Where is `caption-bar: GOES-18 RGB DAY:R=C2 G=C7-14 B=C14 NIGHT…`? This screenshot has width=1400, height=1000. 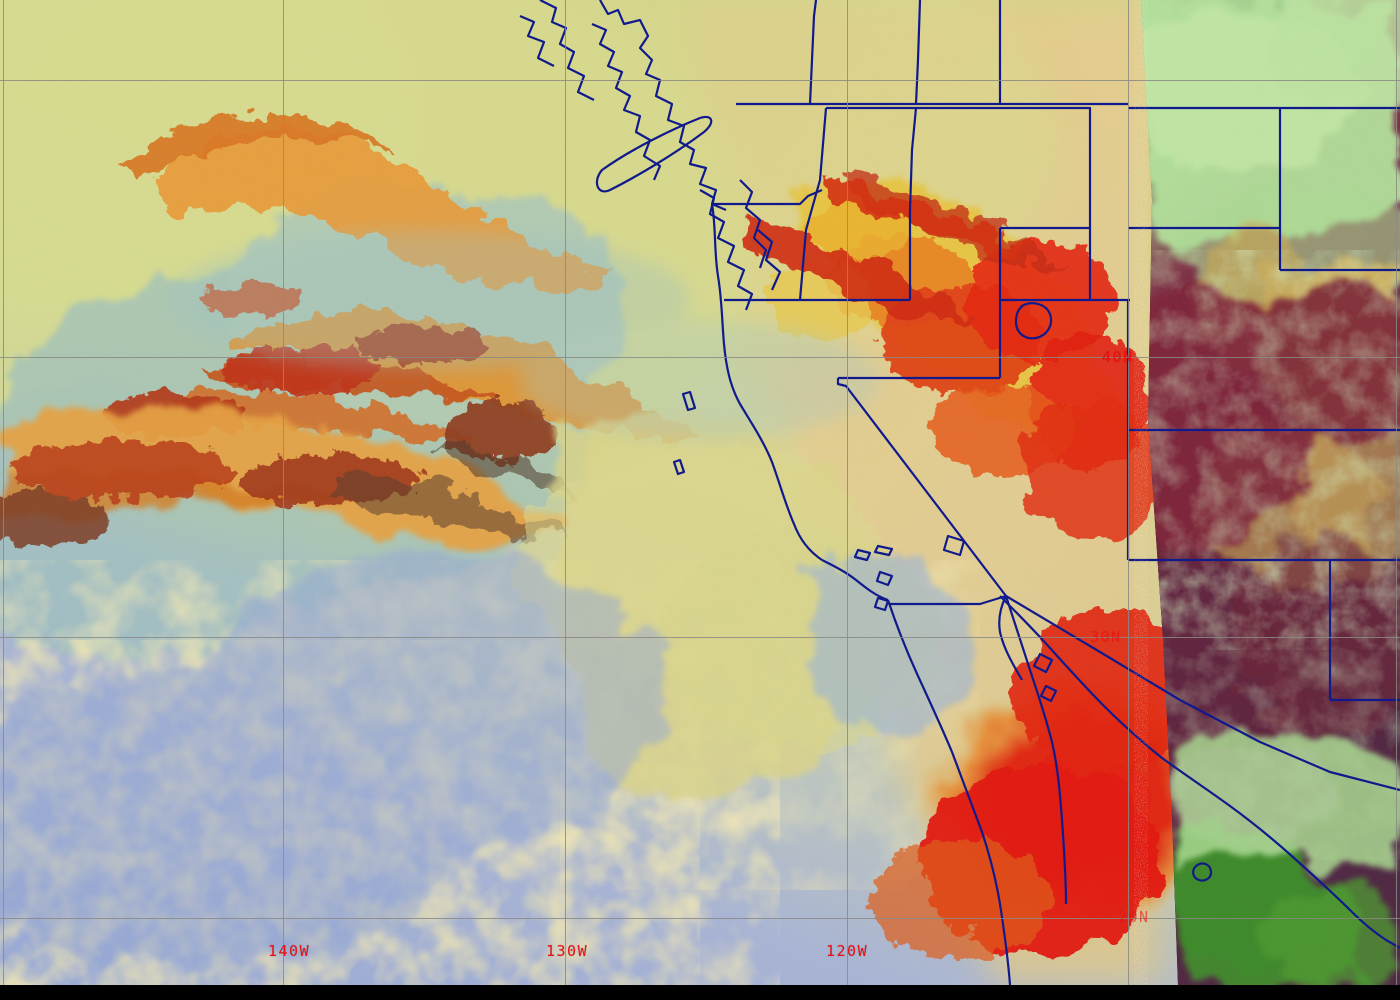 caption-bar: GOES-18 RGB DAY:R=C2 G=C7-14 B=C14 NIGHT… is located at coordinates (700, 992).